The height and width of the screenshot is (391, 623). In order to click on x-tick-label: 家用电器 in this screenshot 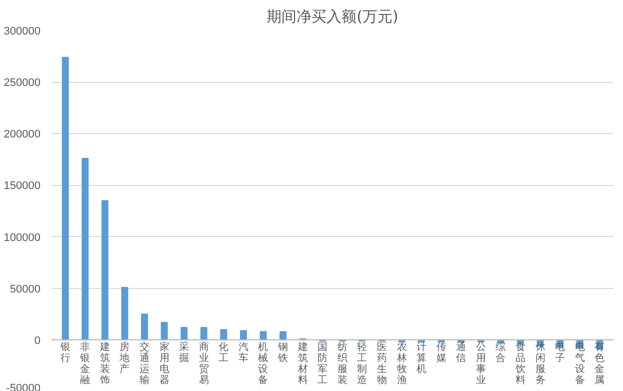, I will do `click(164, 363)`.